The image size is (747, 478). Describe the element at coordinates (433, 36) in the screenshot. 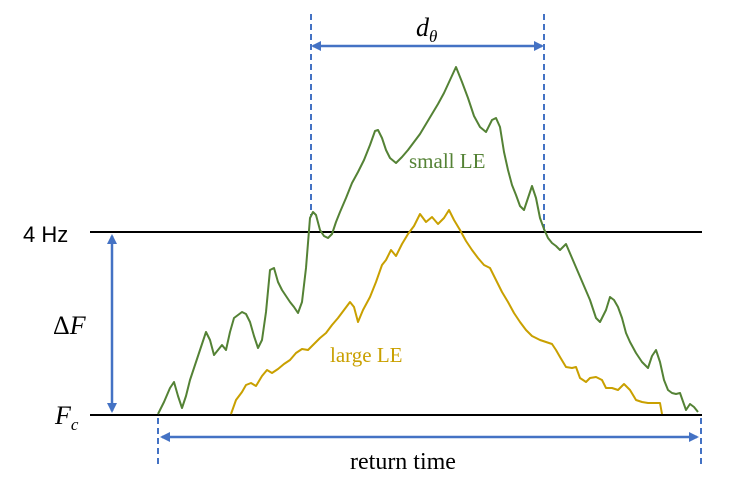

I see `d-subscript: θ` at that location.